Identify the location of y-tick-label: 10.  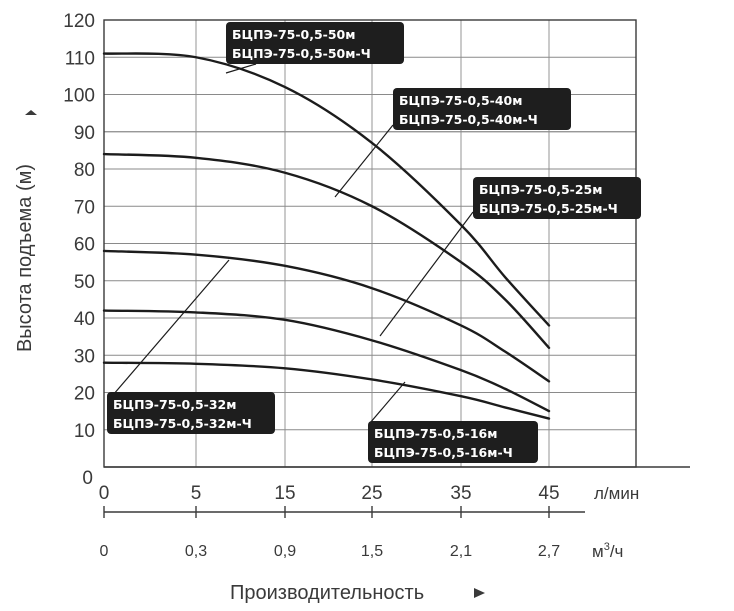
(84, 431).